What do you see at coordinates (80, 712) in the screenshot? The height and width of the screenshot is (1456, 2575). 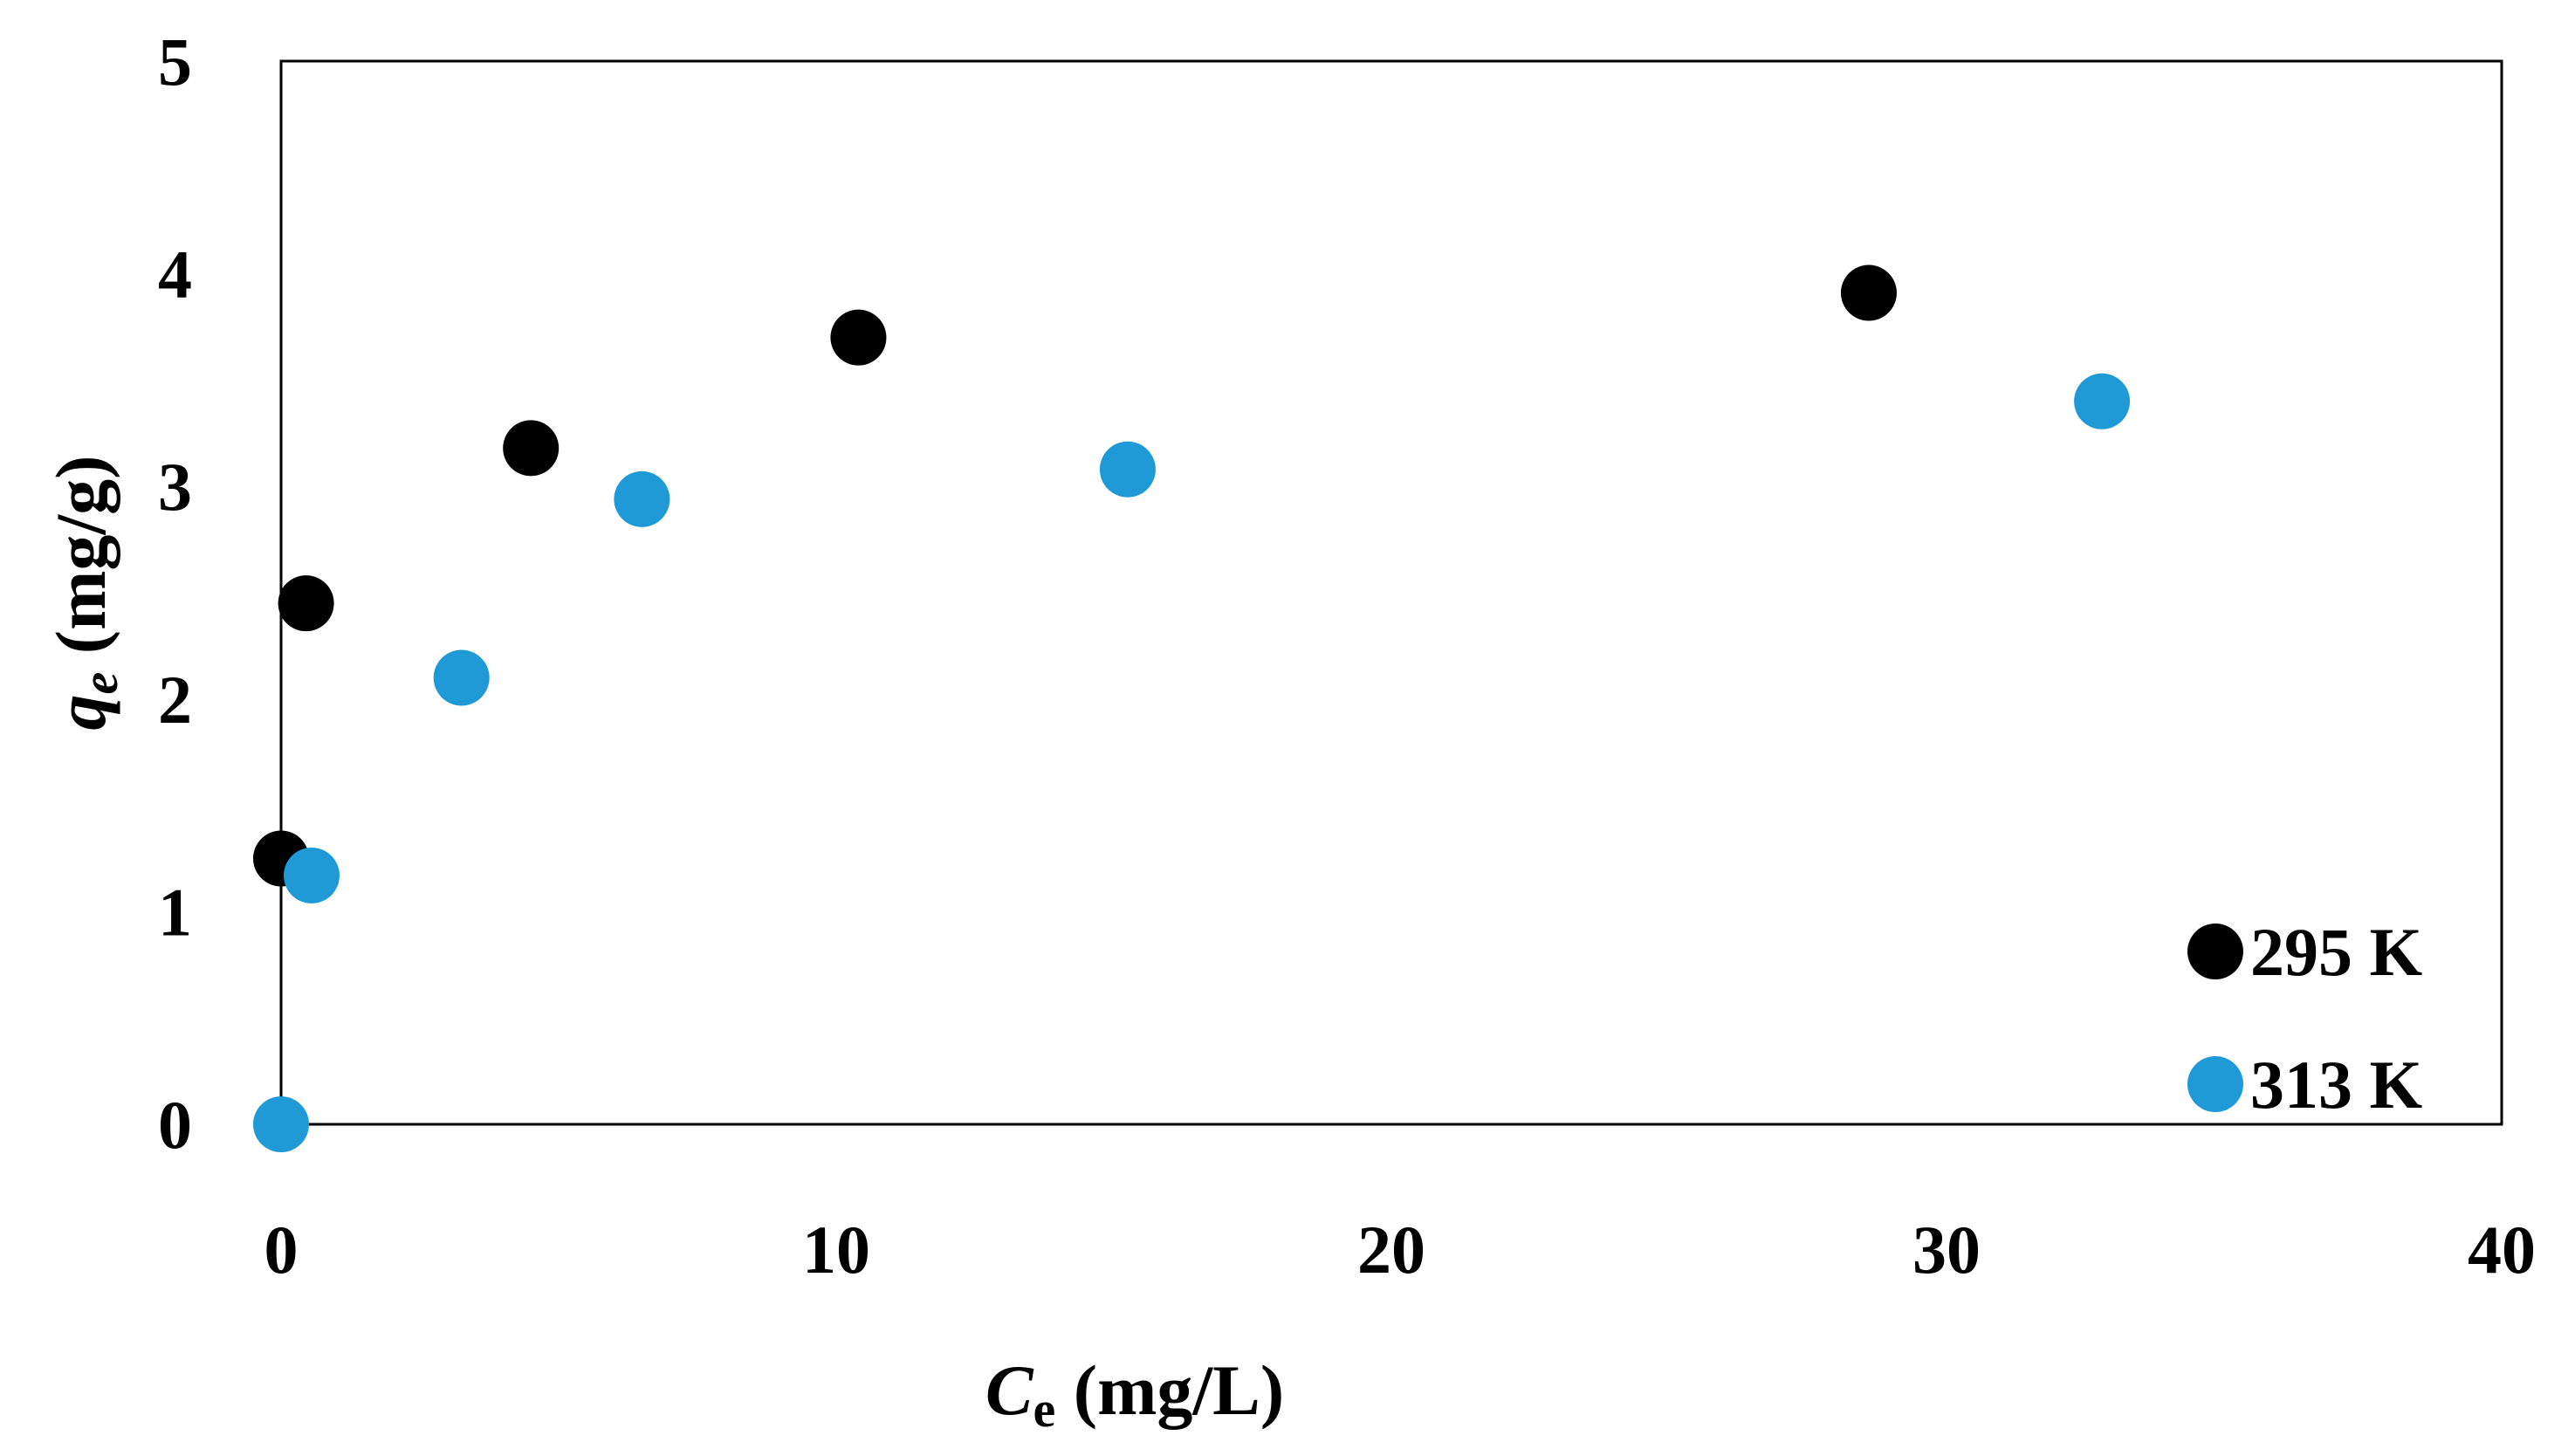 I see `y-axis-title-main: q` at bounding box center [80, 712].